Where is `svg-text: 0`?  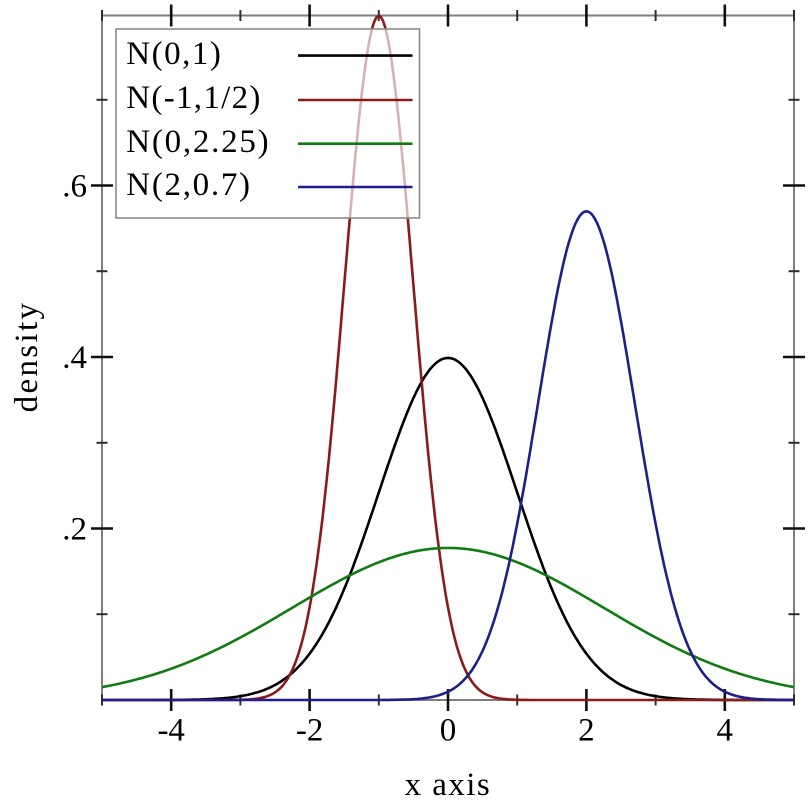 svg-text: 0 is located at coordinates (448, 731).